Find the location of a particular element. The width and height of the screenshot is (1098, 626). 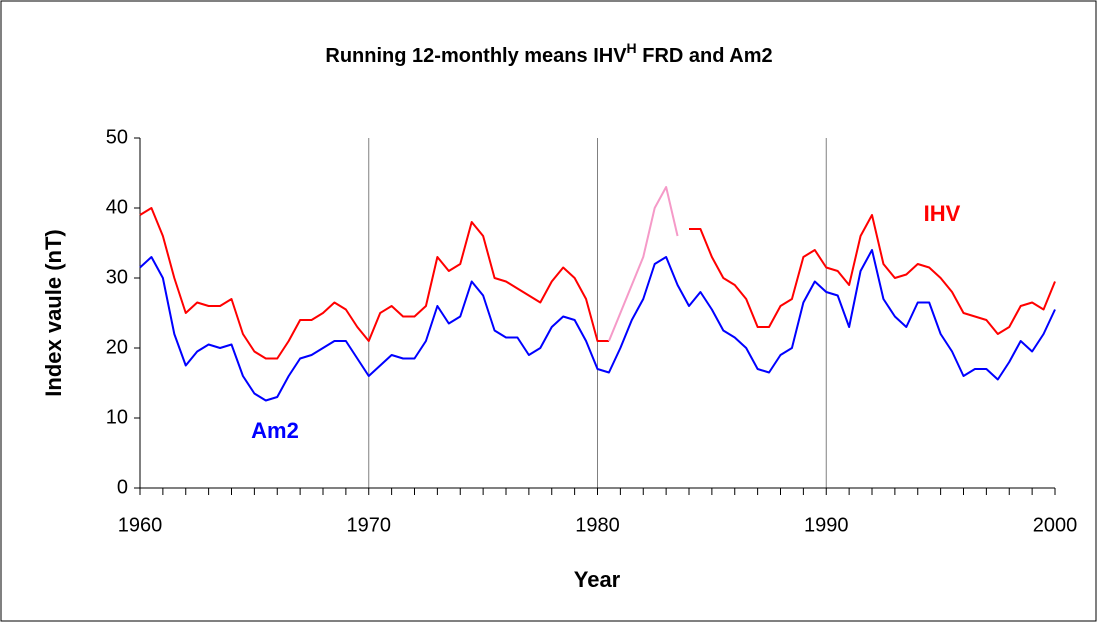

title-part: FRD and Am2 is located at coordinates (705, 56).